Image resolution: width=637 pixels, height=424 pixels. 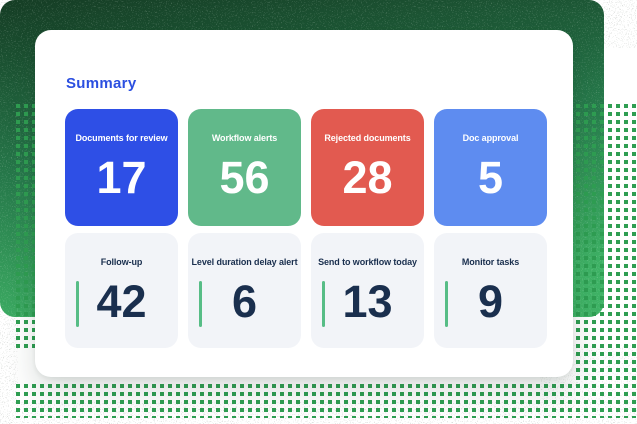 I want to click on stat-card-workflow-alerts: Workflow alerts 56, so click(x=244, y=167).